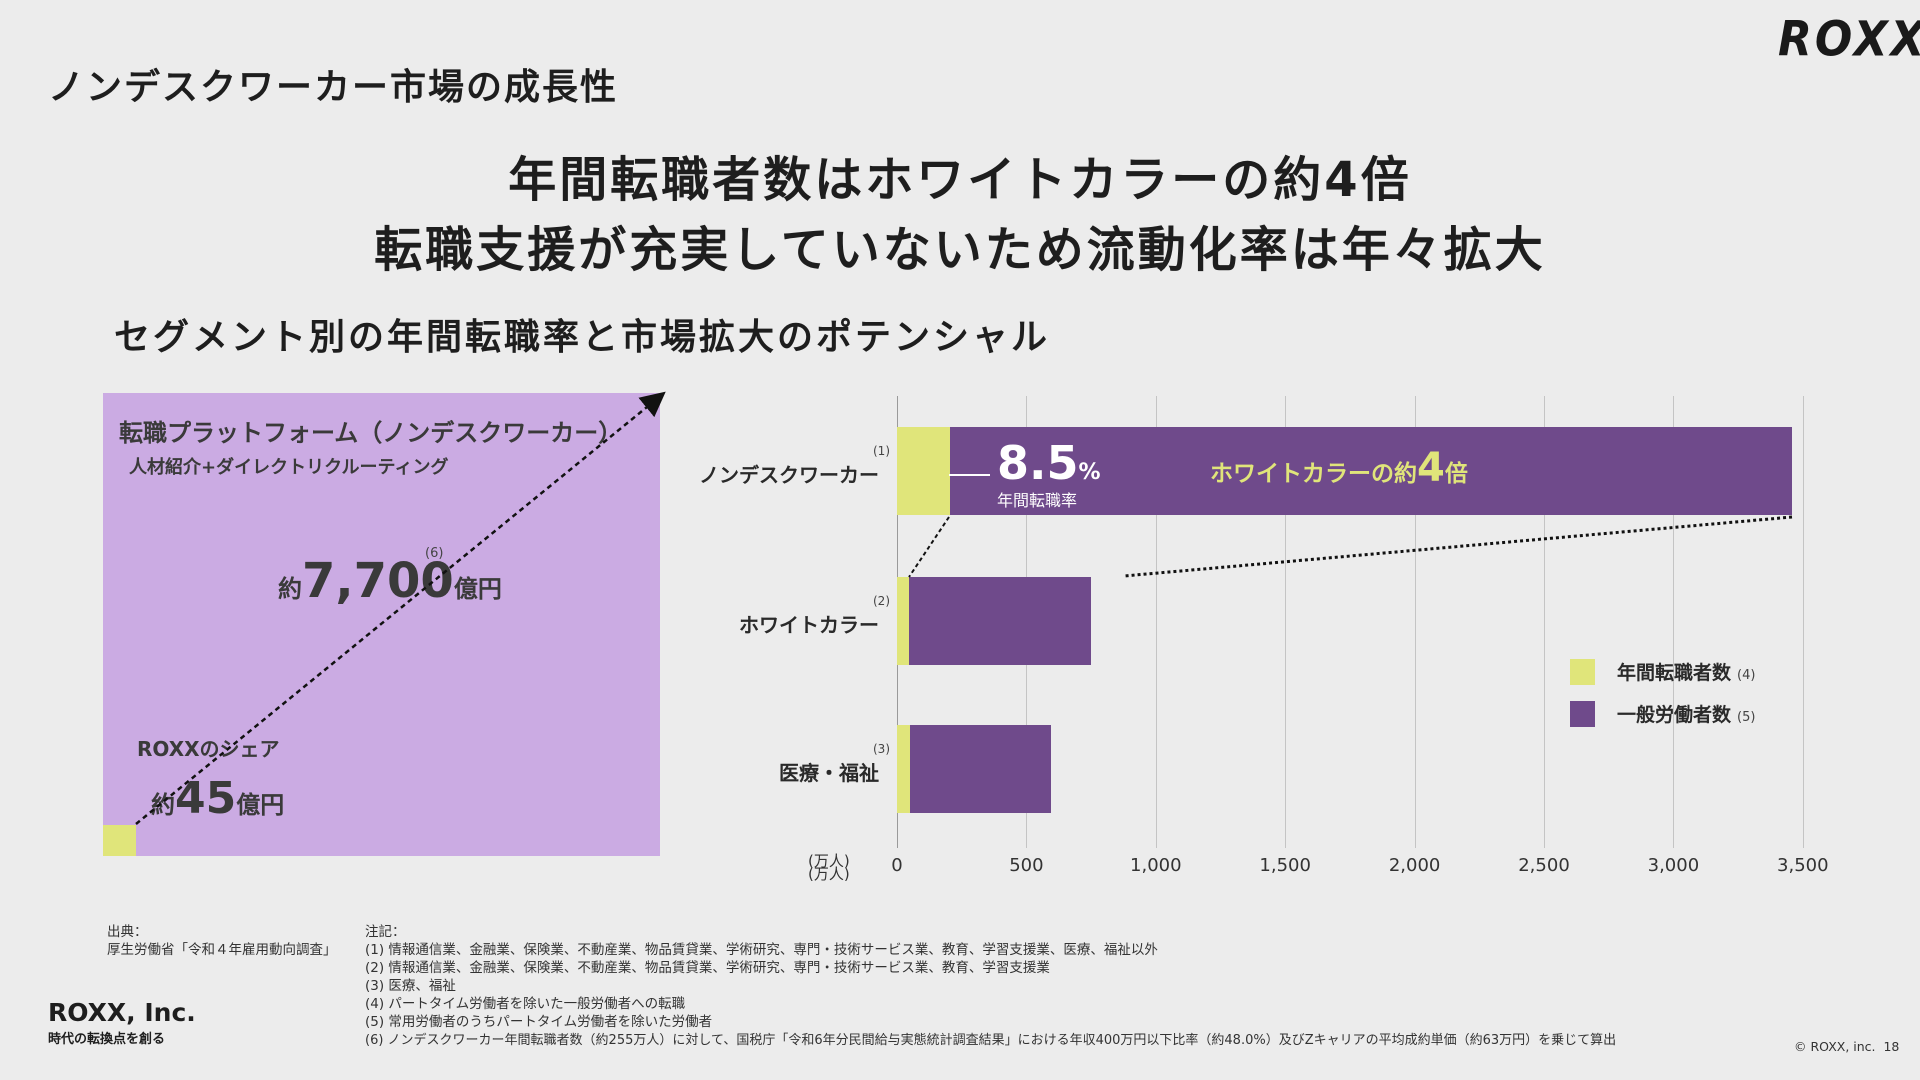 The height and width of the screenshot is (1080, 1920). I want to click on source-label: 出典：, so click(127, 932).